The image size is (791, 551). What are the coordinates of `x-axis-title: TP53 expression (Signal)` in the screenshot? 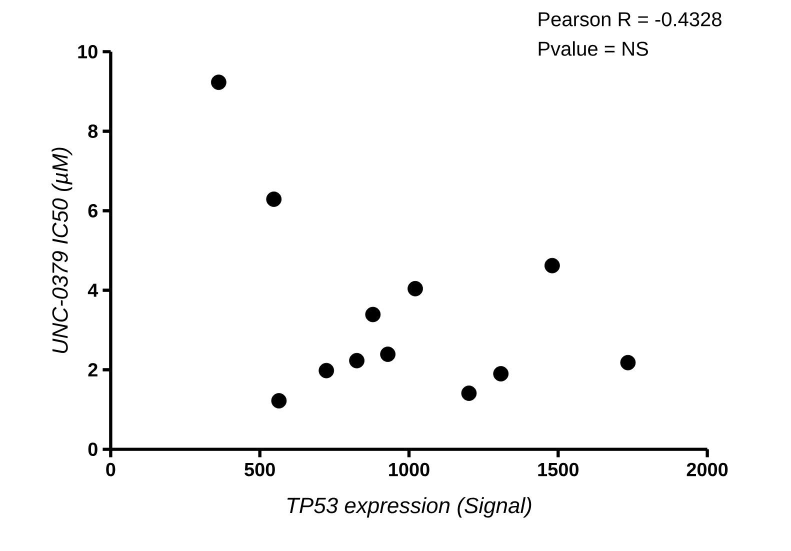 It's located at (409, 507).